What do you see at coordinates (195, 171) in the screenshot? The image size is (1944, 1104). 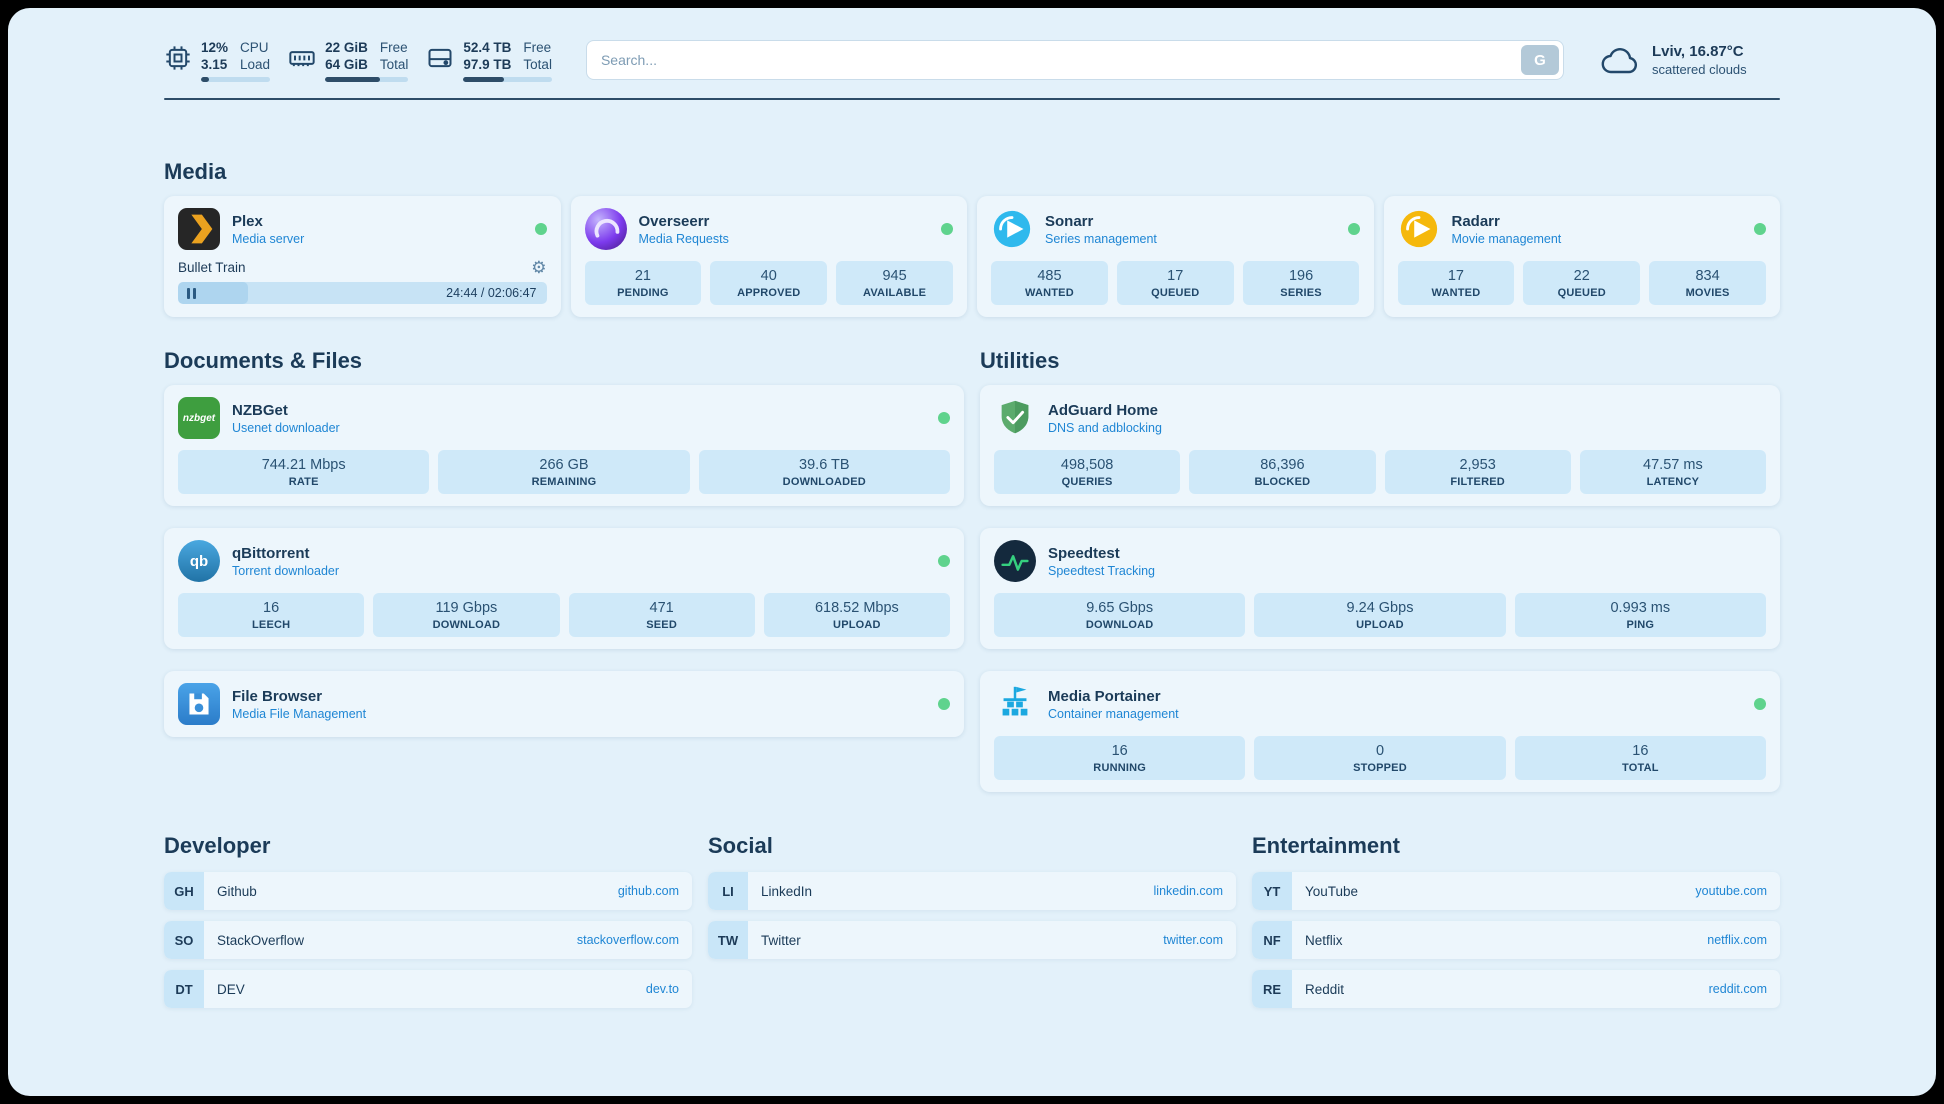 I see `section-title-media: Media` at bounding box center [195, 171].